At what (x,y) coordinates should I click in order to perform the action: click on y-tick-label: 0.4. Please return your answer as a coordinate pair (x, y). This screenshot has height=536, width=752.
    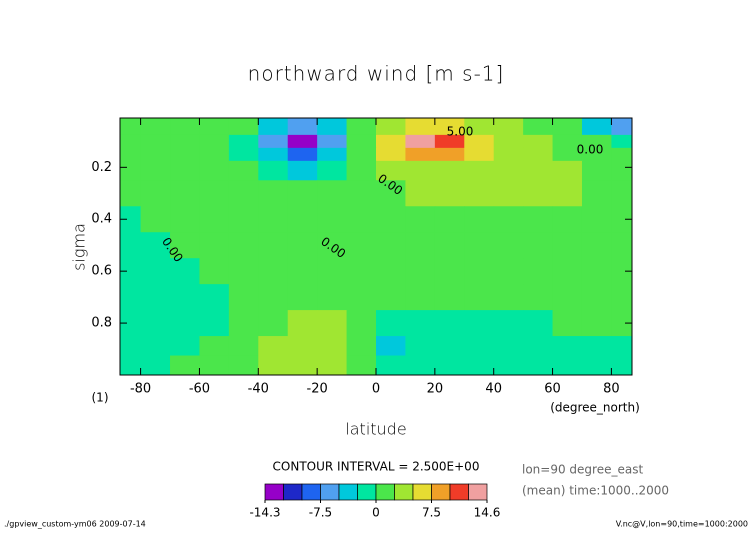
    Looking at the image, I should click on (101, 219).